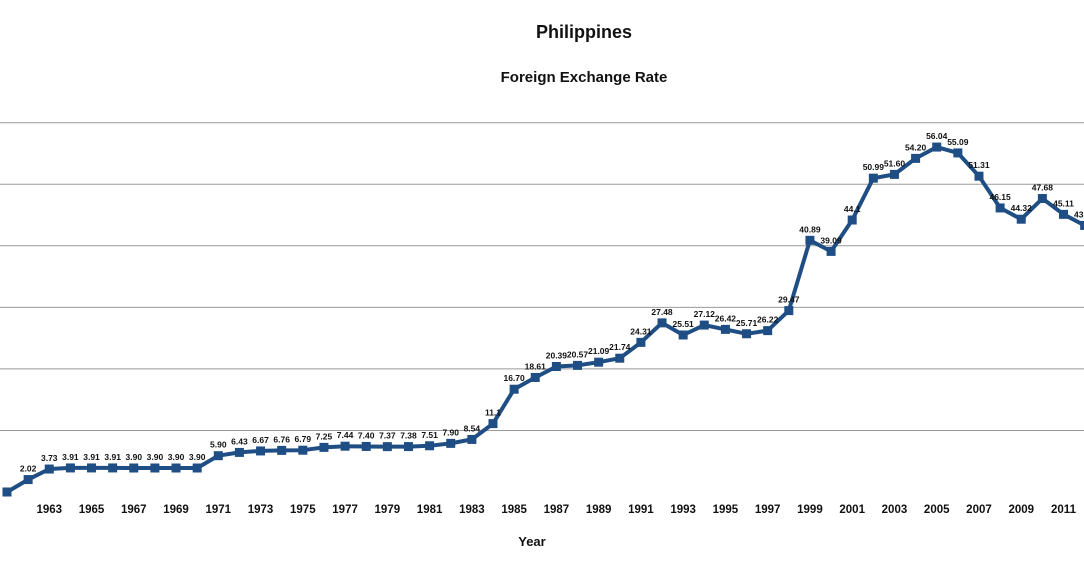 The height and width of the screenshot is (569, 1084). I want to click on x-tick-label: 1995, so click(726, 510).